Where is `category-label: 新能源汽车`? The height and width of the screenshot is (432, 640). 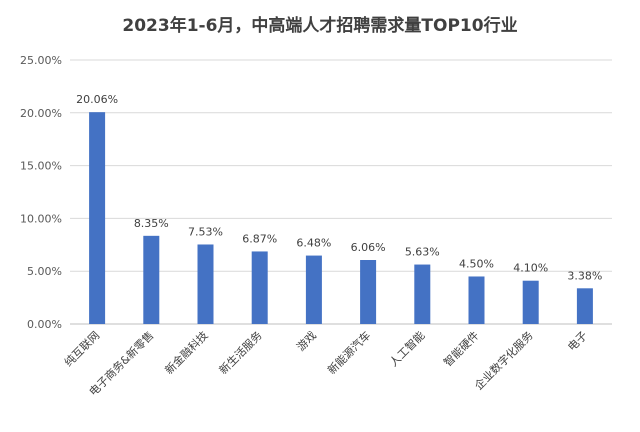 category-label: 新能源汽车 is located at coordinates (348, 352).